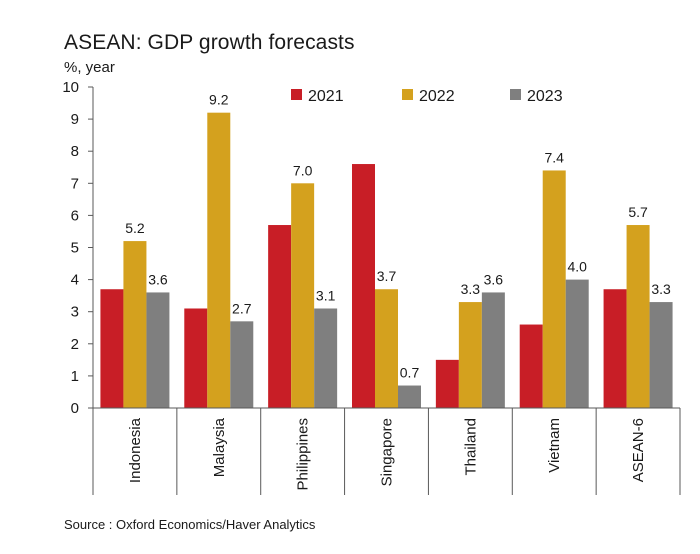 This screenshot has height=554, width=700. I want to click on y-tick-label: 7, so click(75, 183).